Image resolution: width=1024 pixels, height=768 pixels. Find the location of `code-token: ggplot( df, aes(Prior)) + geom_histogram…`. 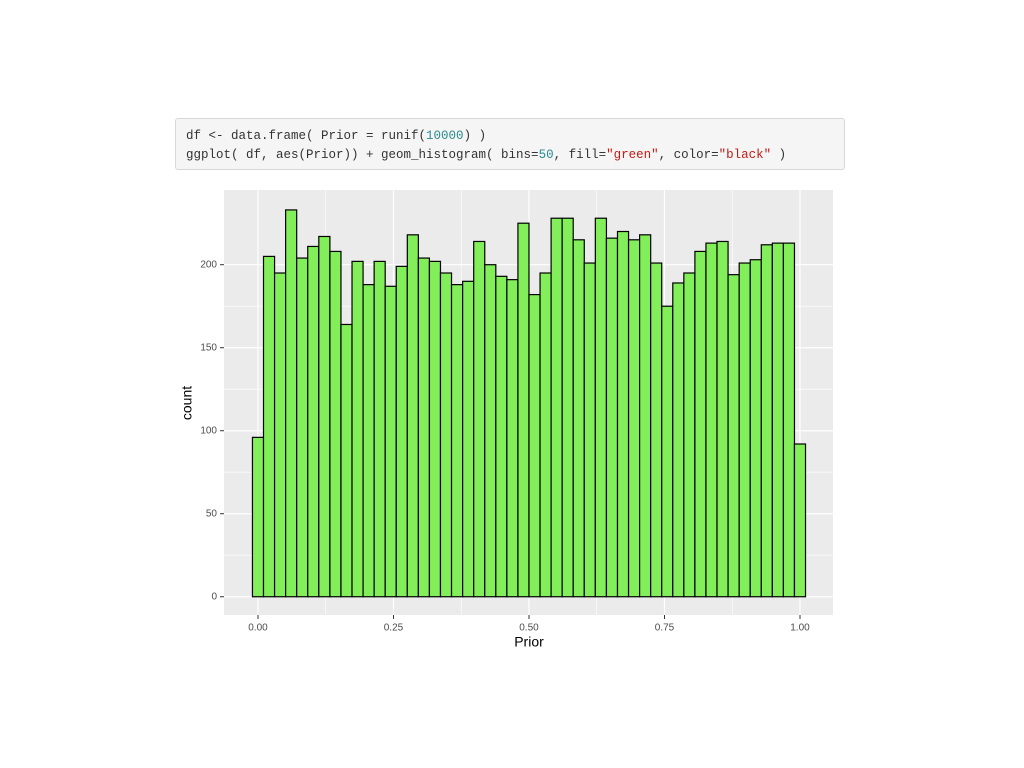

code-token: ggplot( df, aes(Prior)) + geom_histogram… is located at coordinates (362, 155).